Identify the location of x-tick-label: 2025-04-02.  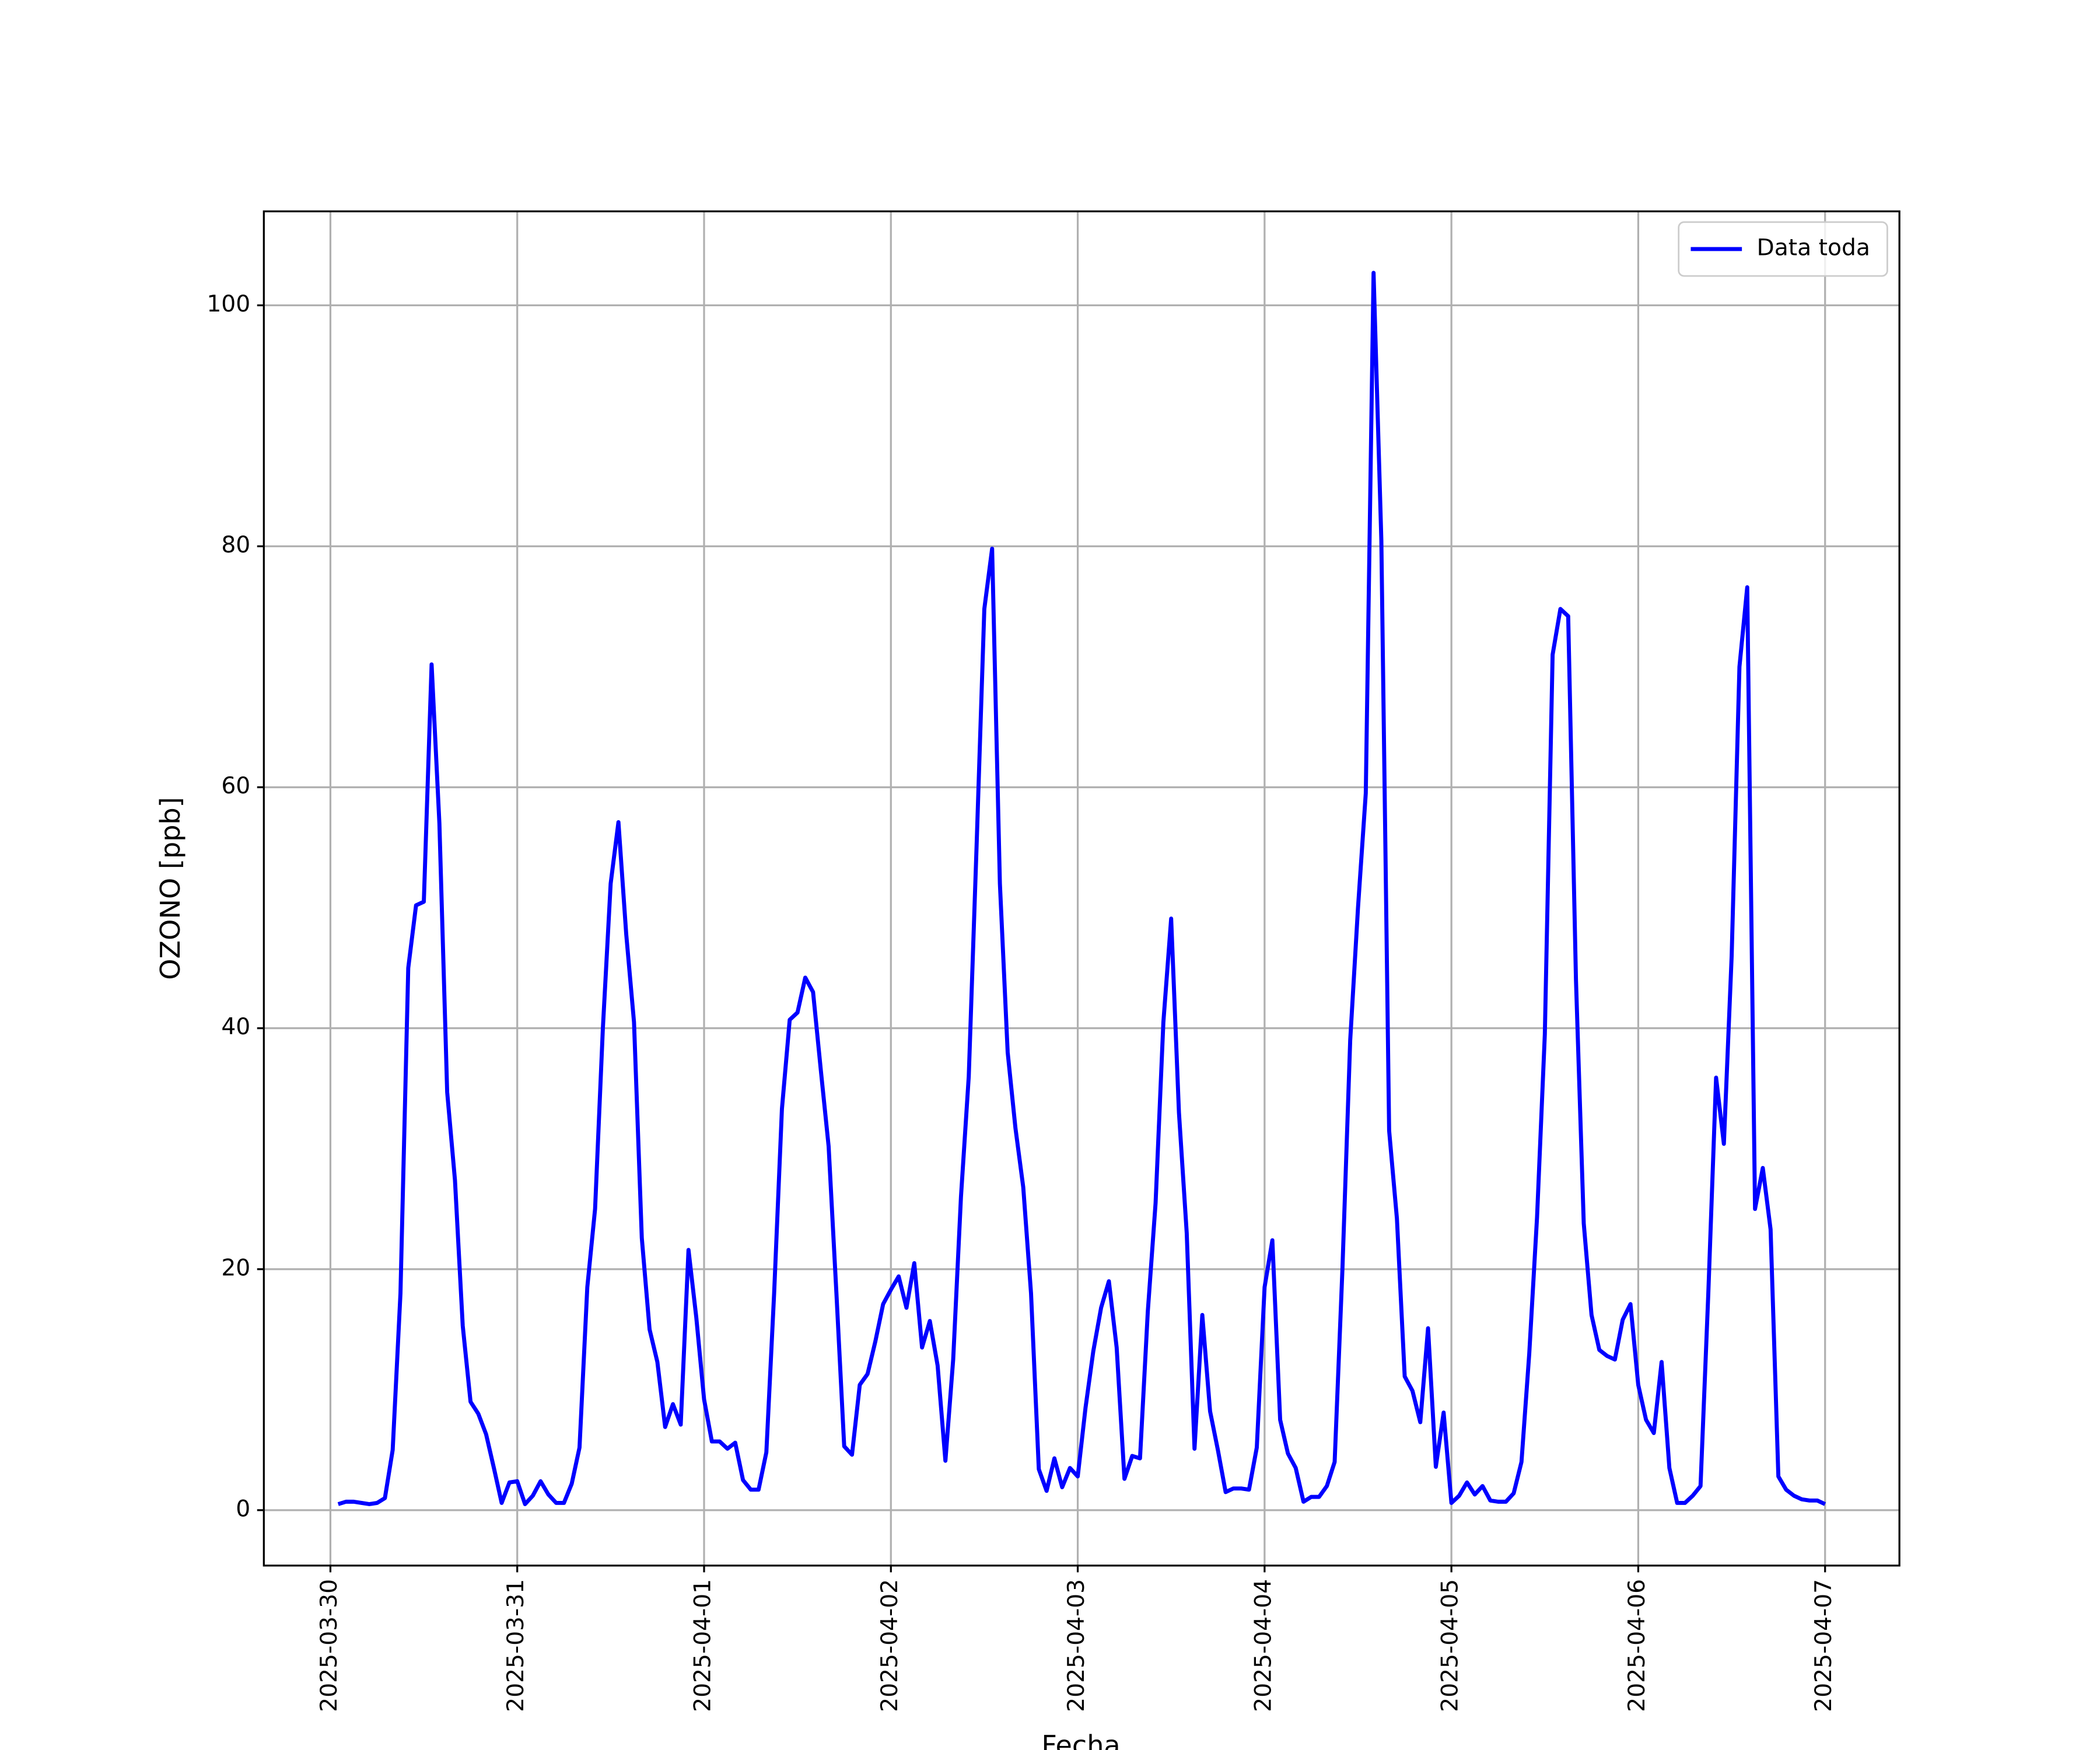
(890, 1645).